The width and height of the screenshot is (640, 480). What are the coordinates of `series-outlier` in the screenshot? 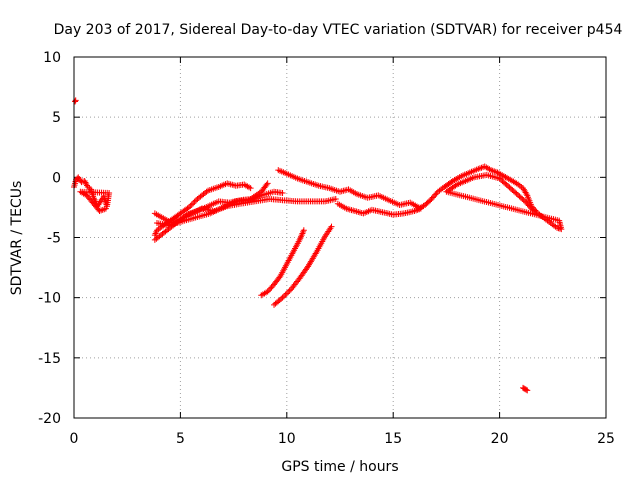 It's located at (525, 389).